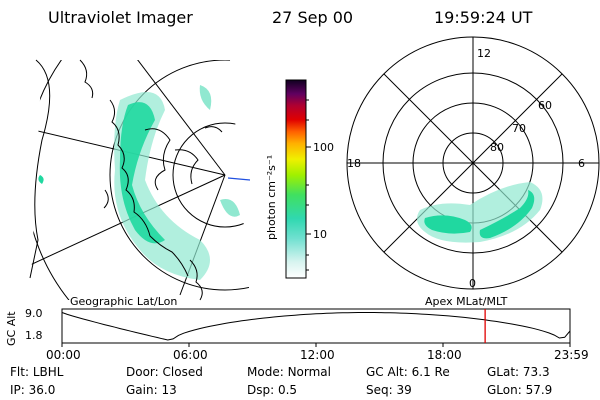 The width and height of the screenshot is (600, 400). I want to click on timeline-right-title: Apex MLat/MLT, so click(466, 301).